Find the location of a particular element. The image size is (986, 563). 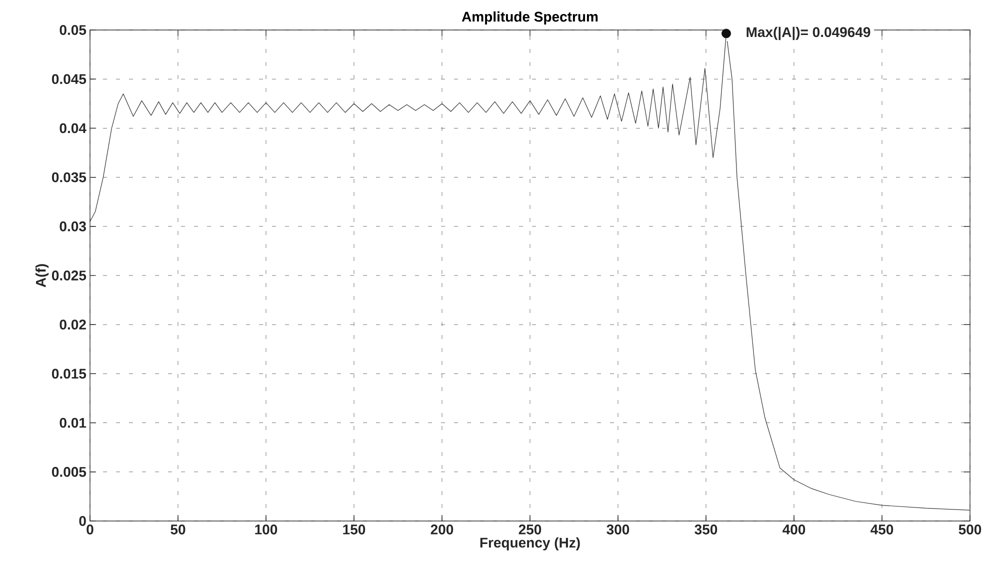

x-tick-label: 250 is located at coordinates (530, 529).